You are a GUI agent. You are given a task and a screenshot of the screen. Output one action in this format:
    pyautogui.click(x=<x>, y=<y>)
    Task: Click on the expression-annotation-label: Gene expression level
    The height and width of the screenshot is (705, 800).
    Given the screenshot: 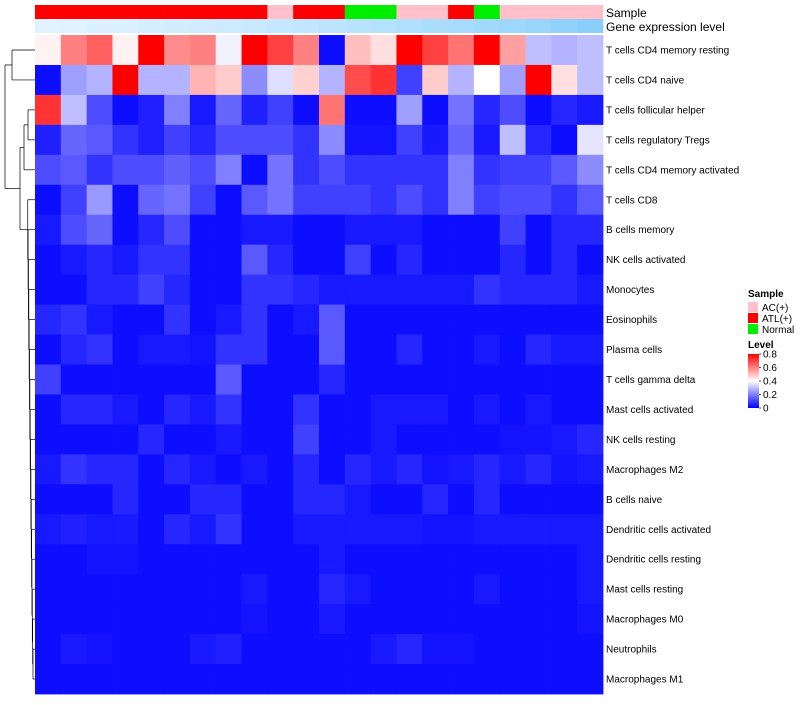 What is the action you would take?
    pyautogui.click(x=665, y=27)
    